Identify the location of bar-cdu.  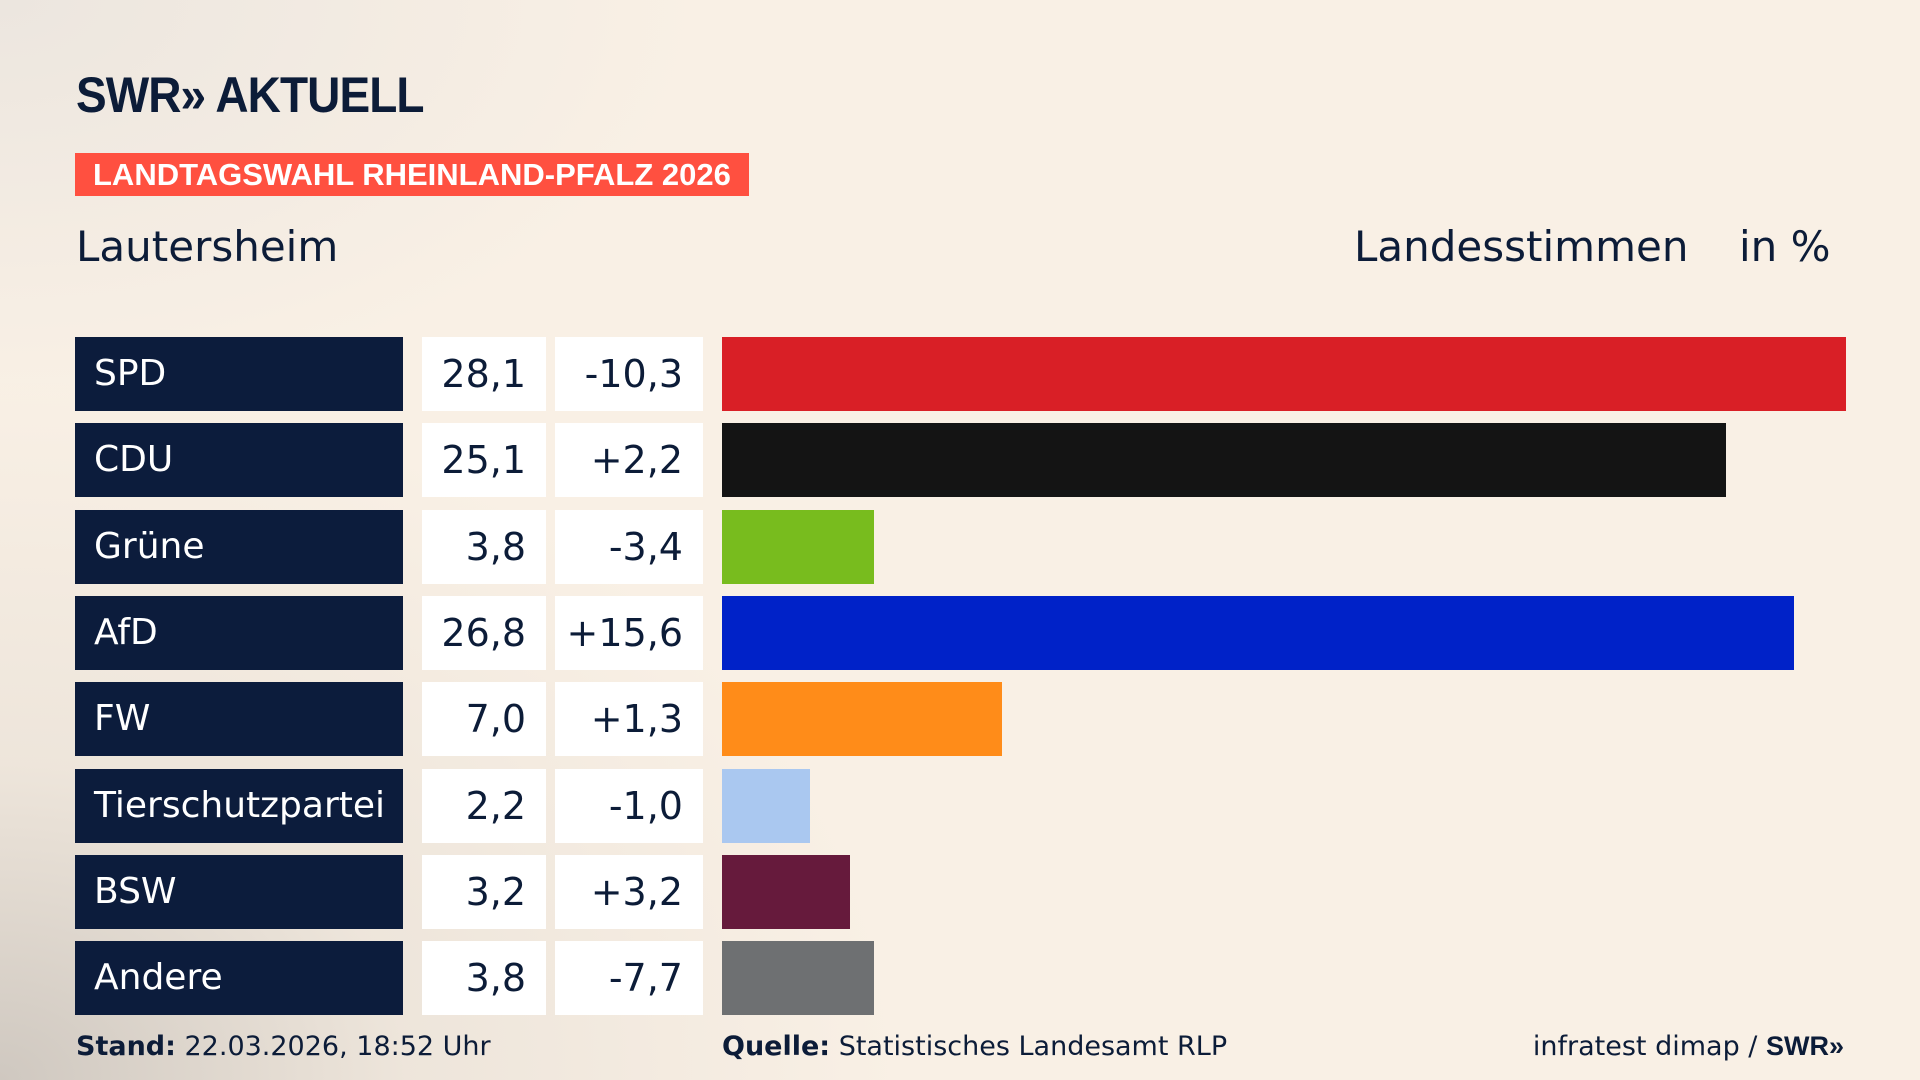
(1224, 460).